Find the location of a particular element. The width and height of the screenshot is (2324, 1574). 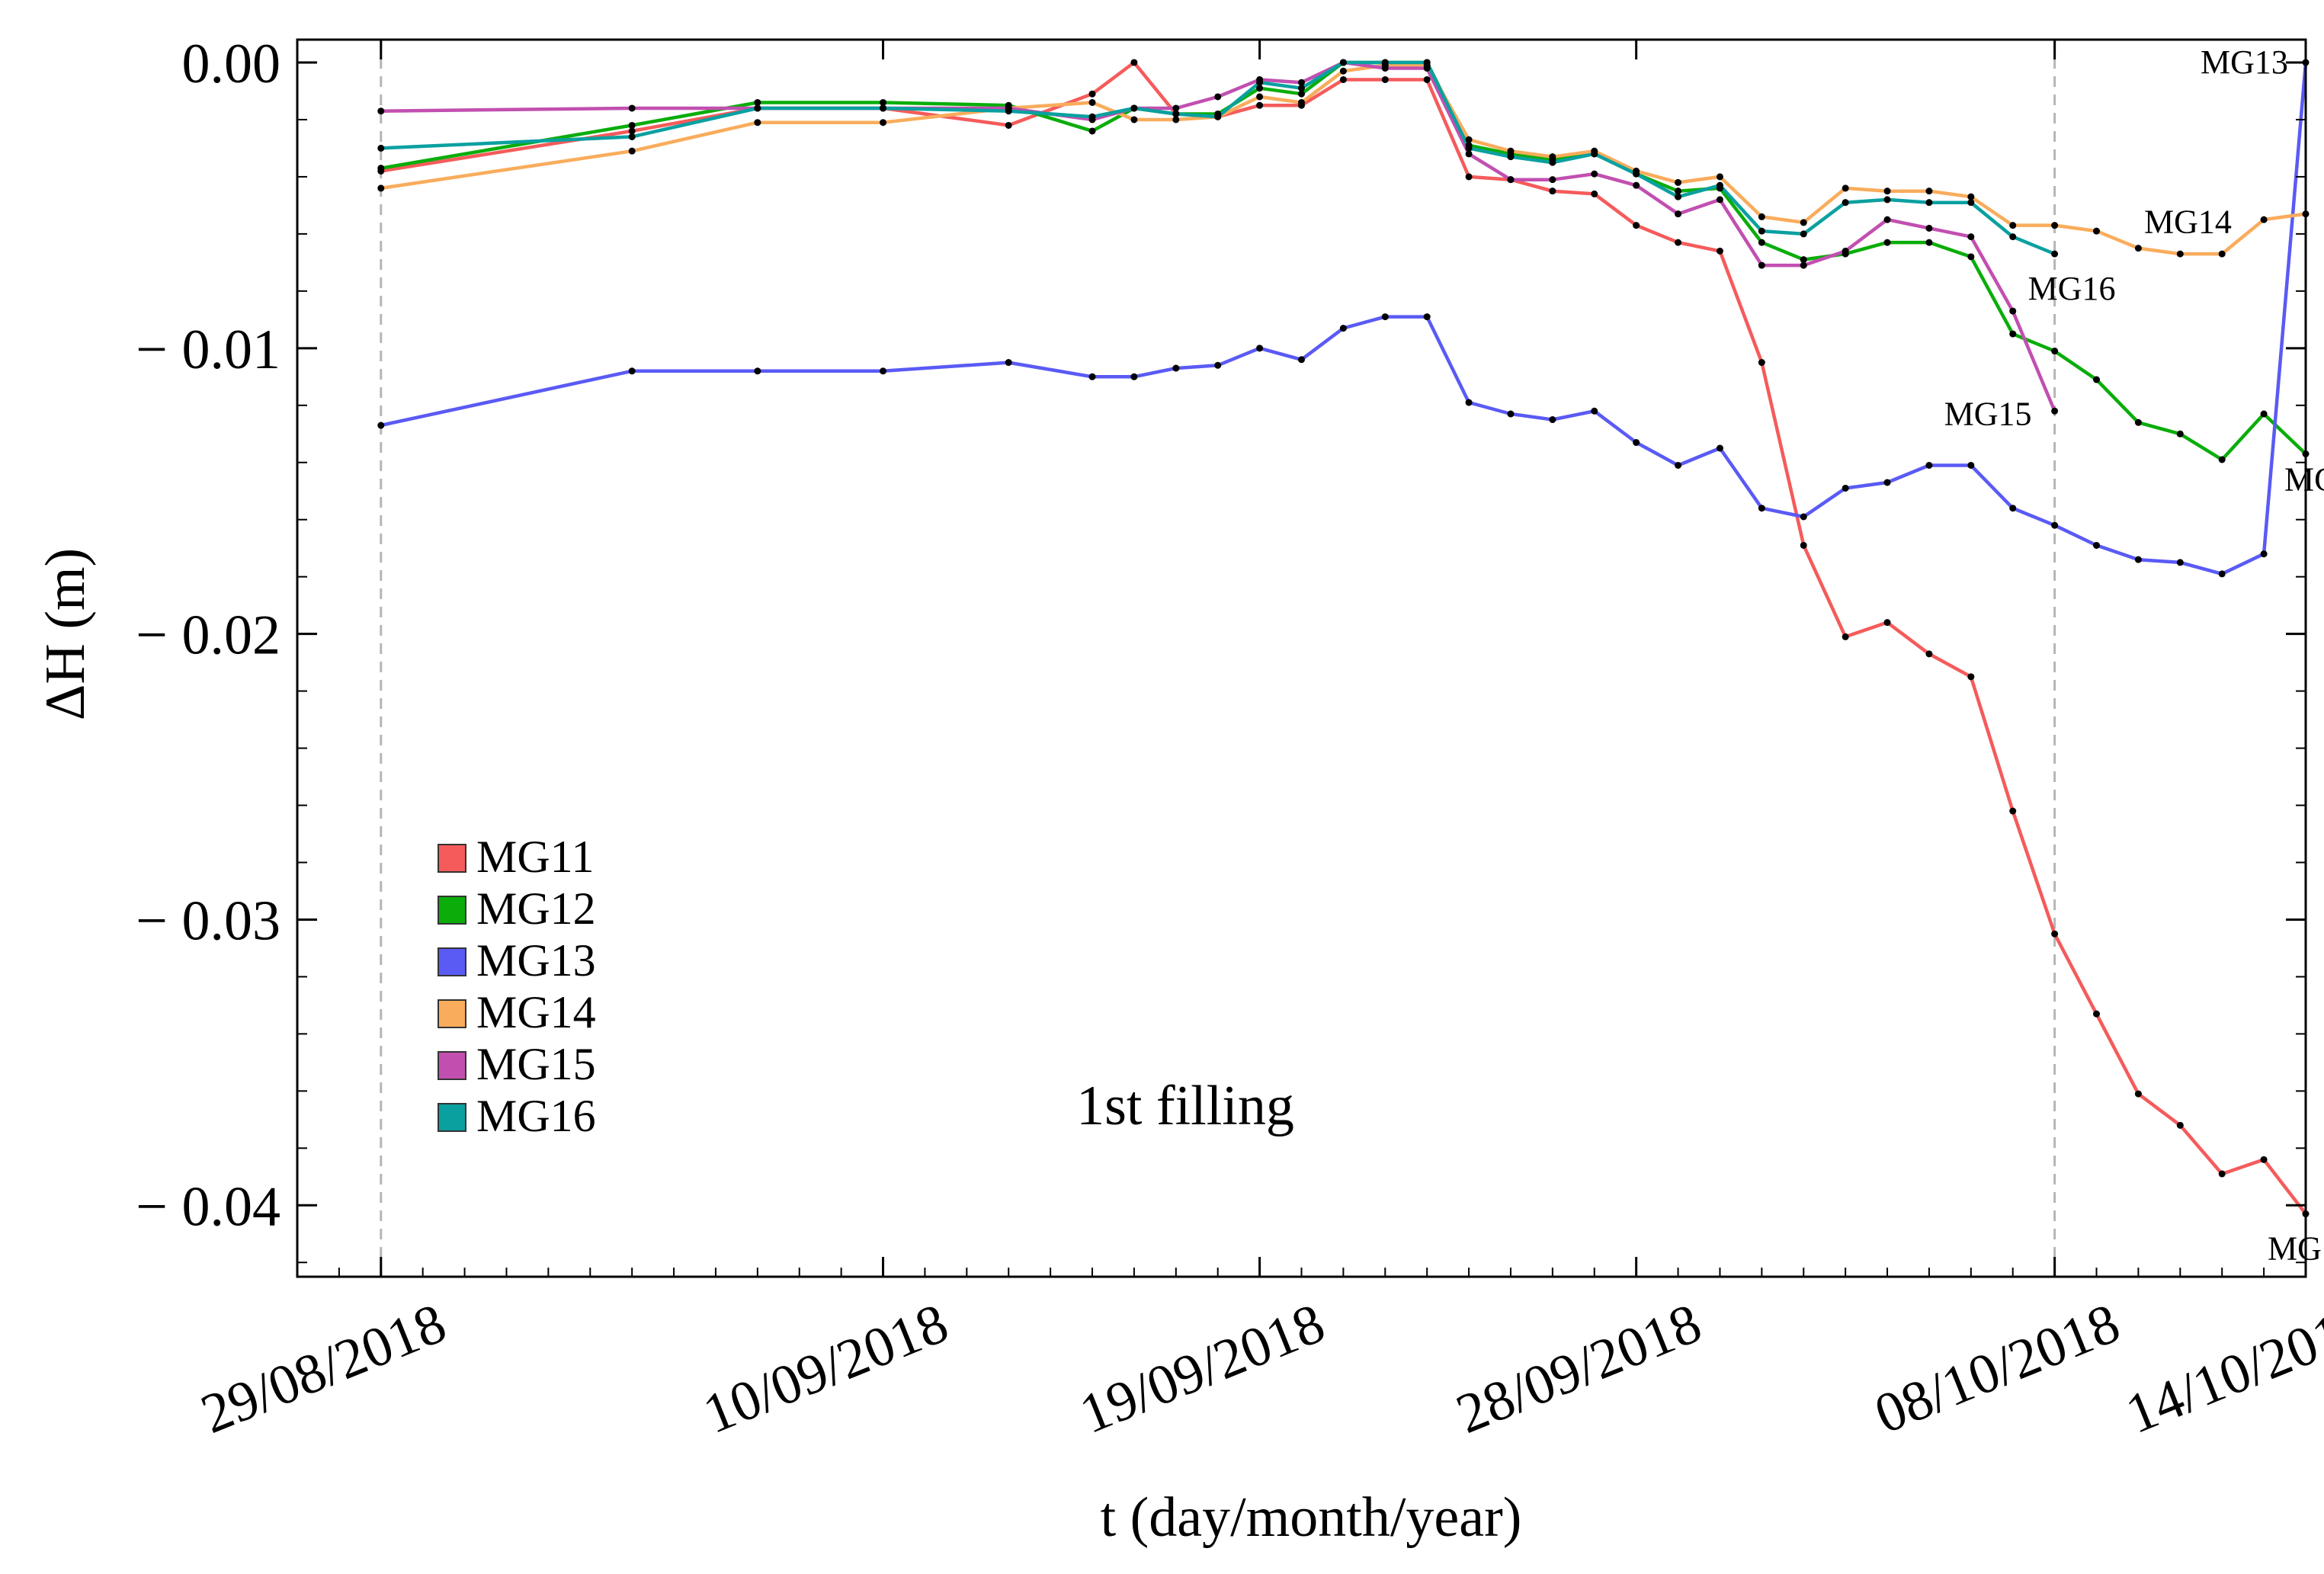

y-tick-label: − 0.02 is located at coordinates (208, 635).